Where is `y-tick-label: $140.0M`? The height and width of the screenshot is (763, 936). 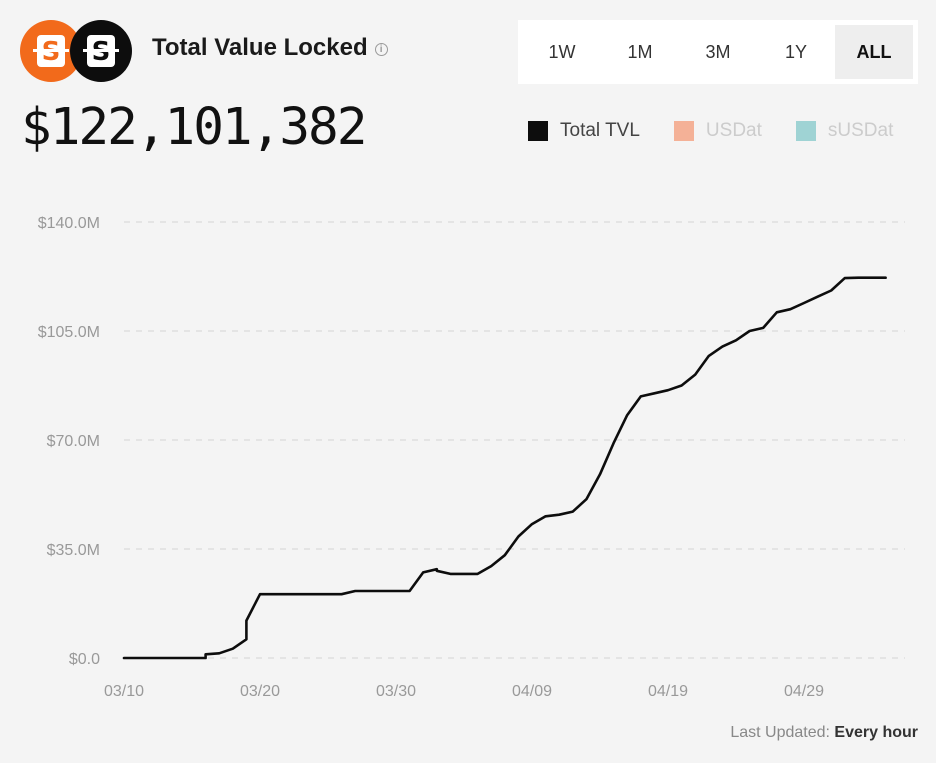 y-tick-label: $140.0M is located at coordinates (69, 223).